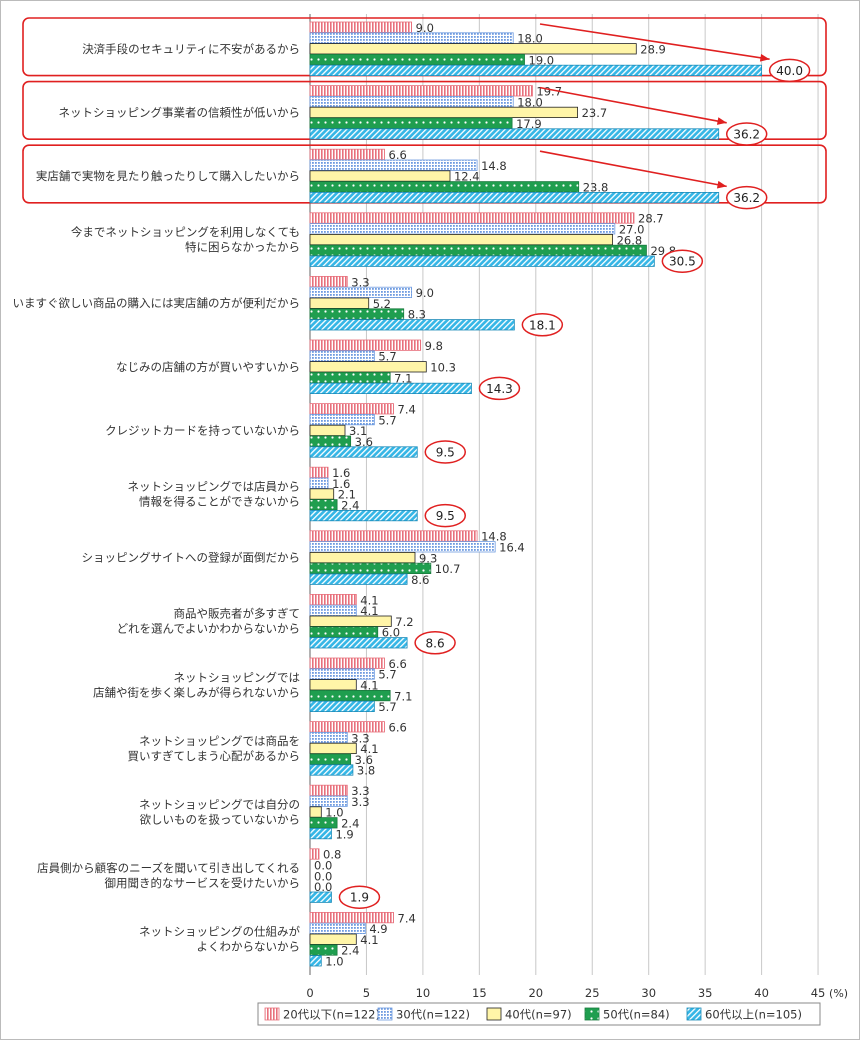 Image resolution: width=860 pixels, height=1040 pixels. What do you see at coordinates (423, 993) in the screenshot?
I see `x-tick-label: 10` at bounding box center [423, 993].